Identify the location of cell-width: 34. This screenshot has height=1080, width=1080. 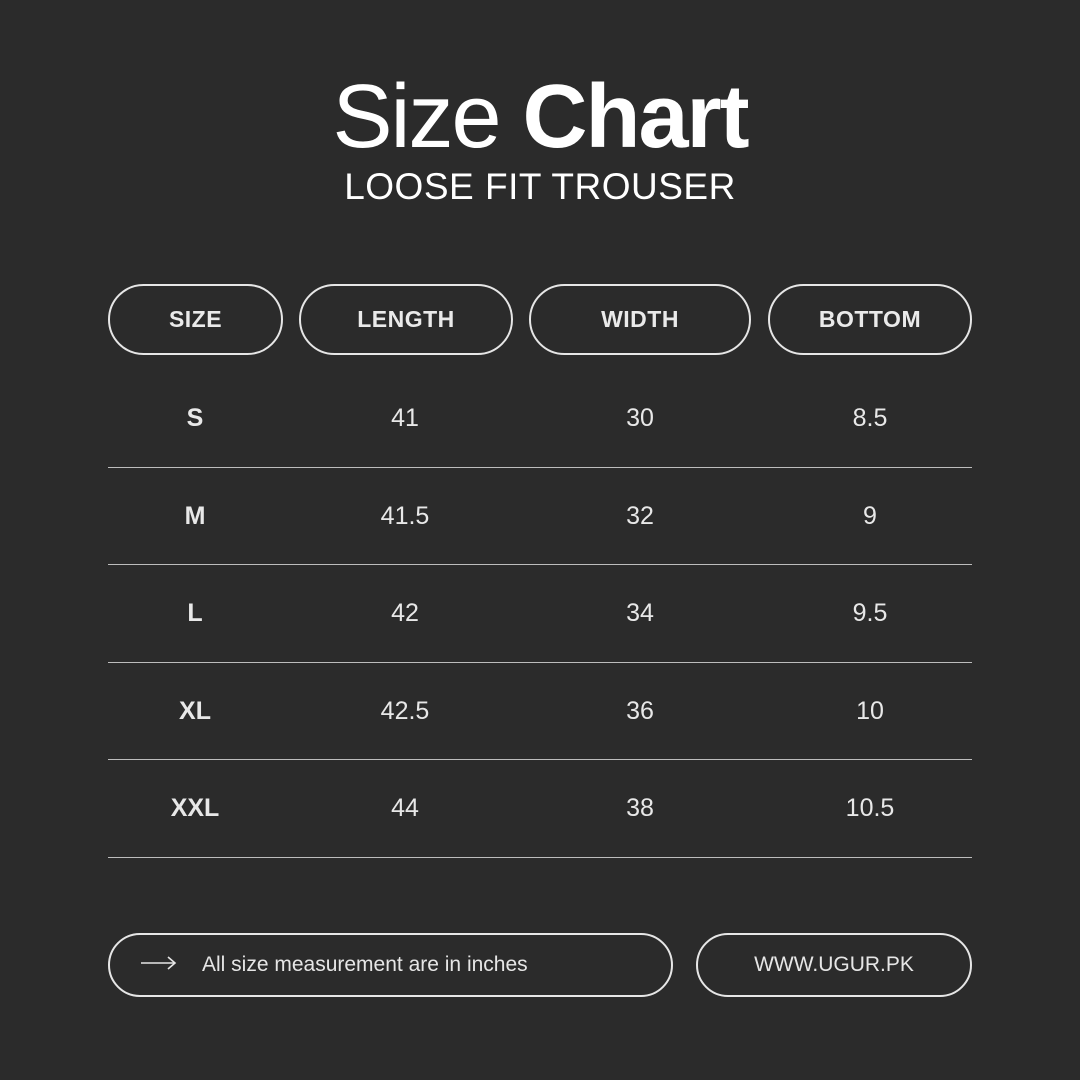
(640, 613).